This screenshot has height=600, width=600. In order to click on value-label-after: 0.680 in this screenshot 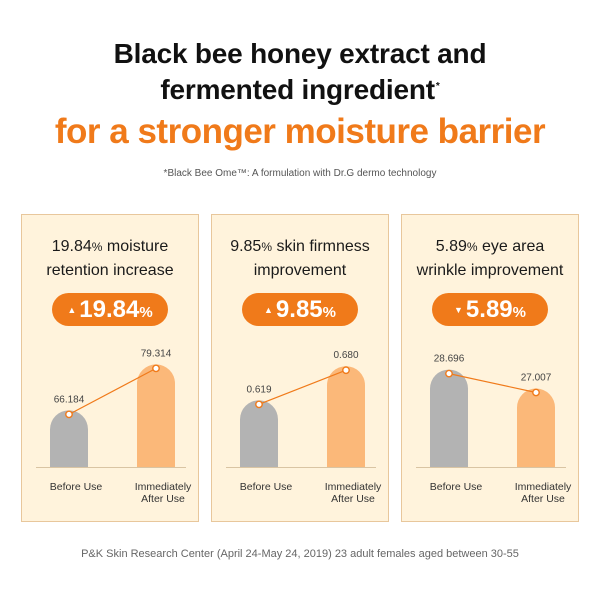, I will do `click(345, 355)`.